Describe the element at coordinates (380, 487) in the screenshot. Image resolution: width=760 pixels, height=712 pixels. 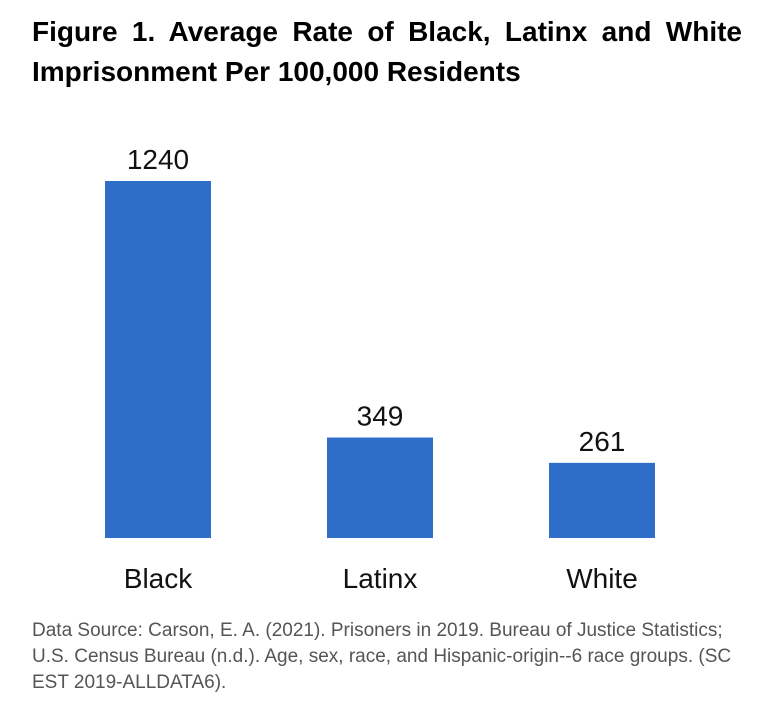
I see `bar-latinx` at that location.